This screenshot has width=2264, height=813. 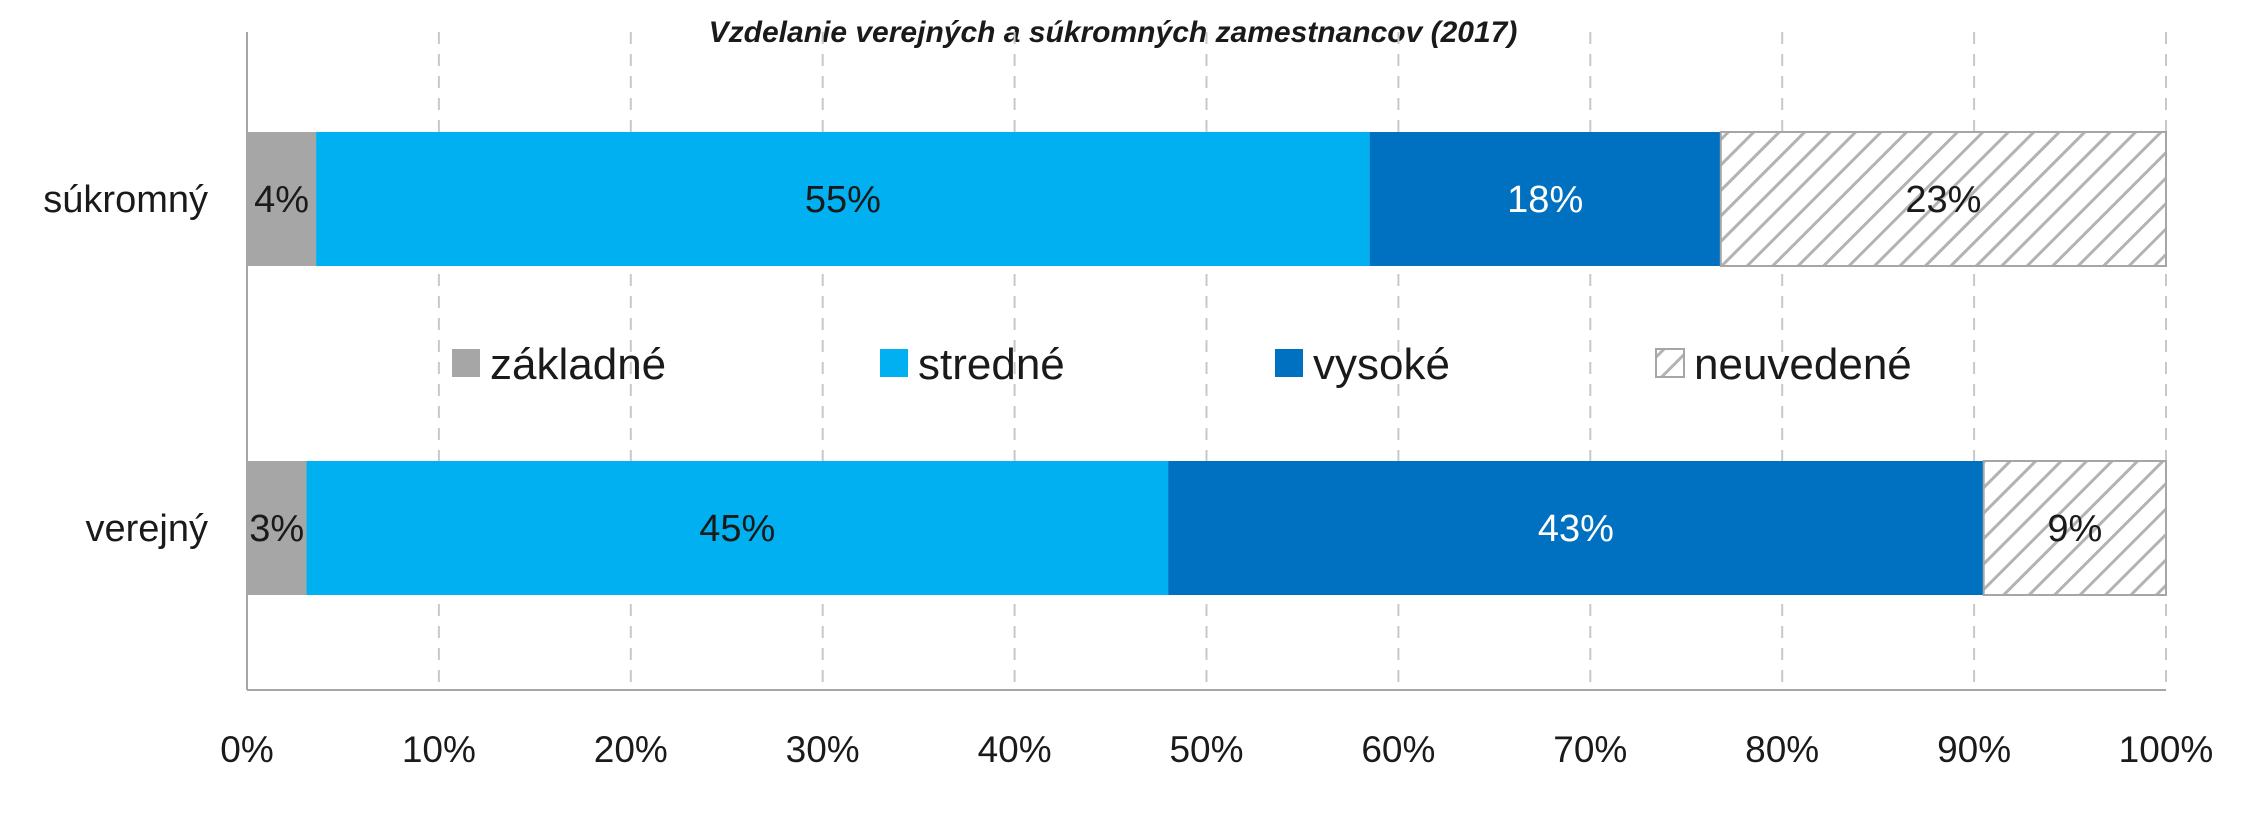 What do you see at coordinates (631, 749) in the screenshot?
I see `x-tick-label: 20%` at bounding box center [631, 749].